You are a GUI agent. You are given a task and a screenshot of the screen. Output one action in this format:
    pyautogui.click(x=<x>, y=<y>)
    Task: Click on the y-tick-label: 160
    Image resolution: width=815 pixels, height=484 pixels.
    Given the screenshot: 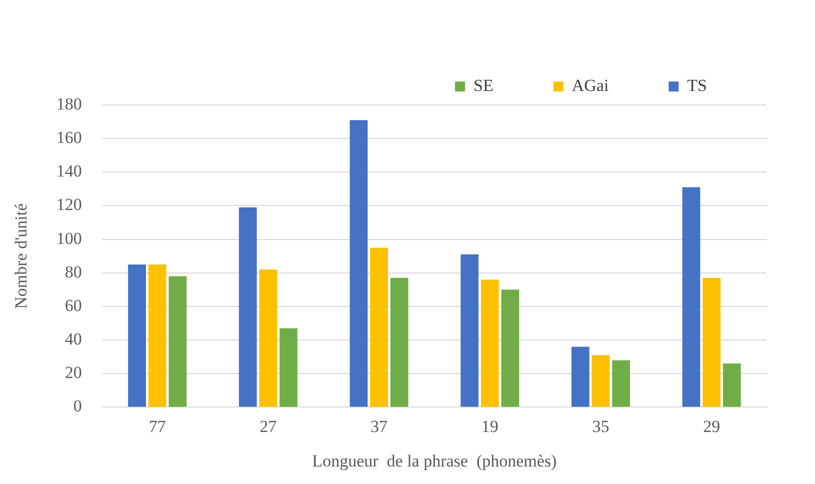 What is the action you would take?
    pyautogui.click(x=69, y=138)
    